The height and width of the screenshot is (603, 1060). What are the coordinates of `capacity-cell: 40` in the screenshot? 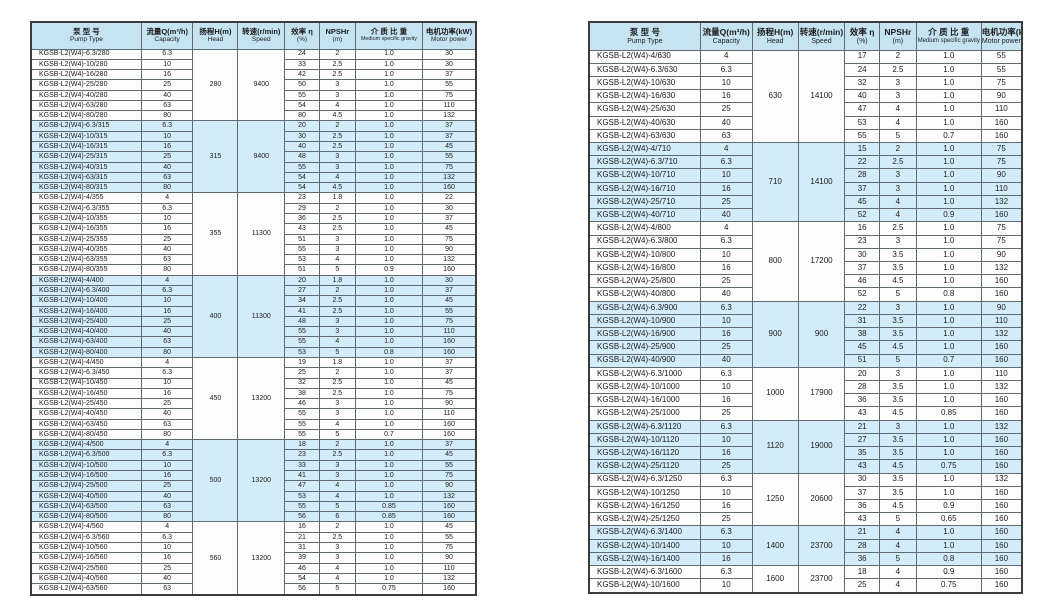 It's located at (167, 496).